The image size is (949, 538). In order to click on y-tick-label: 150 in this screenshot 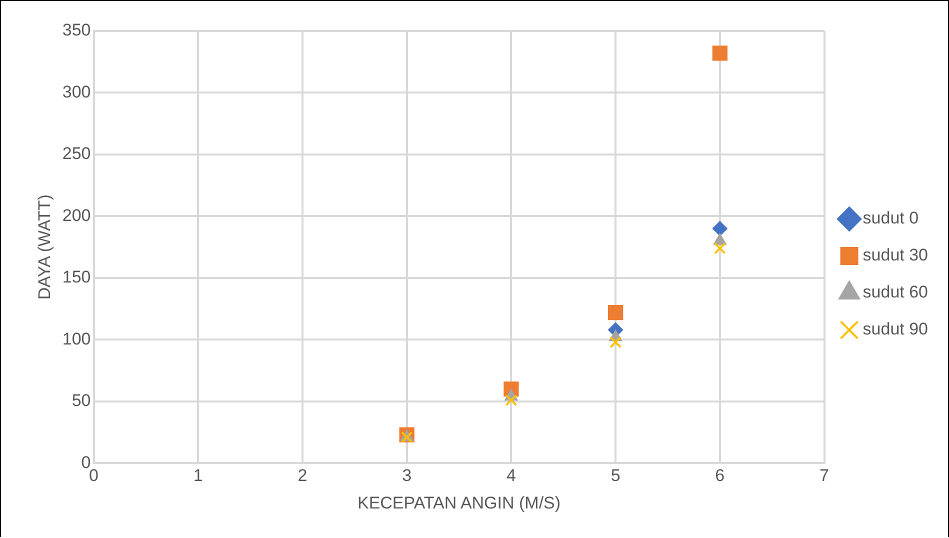, I will do `click(76, 277)`.